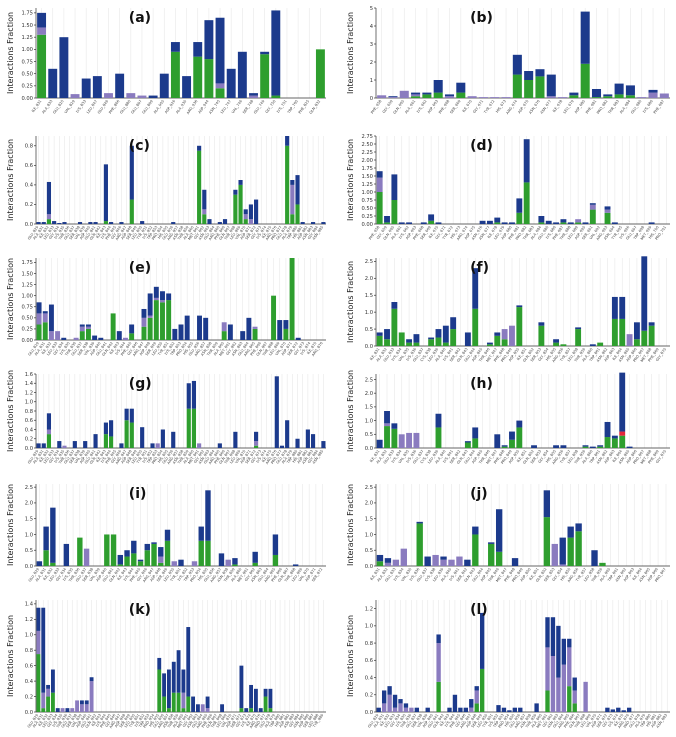 The width and height of the screenshot is (676, 737). What do you see at coordinates (159, 663) in the screenshot?
I see `bar-k-HIS_855-water-bridges` at bounding box center [159, 663].